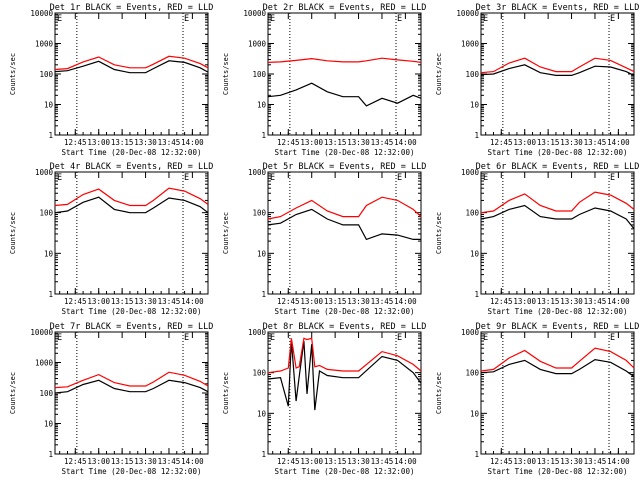  What do you see at coordinates (345, 167) in the screenshot?
I see `plot-title: Det 5r BLACK = Events, RED = LLD` at bounding box center [345, 167].